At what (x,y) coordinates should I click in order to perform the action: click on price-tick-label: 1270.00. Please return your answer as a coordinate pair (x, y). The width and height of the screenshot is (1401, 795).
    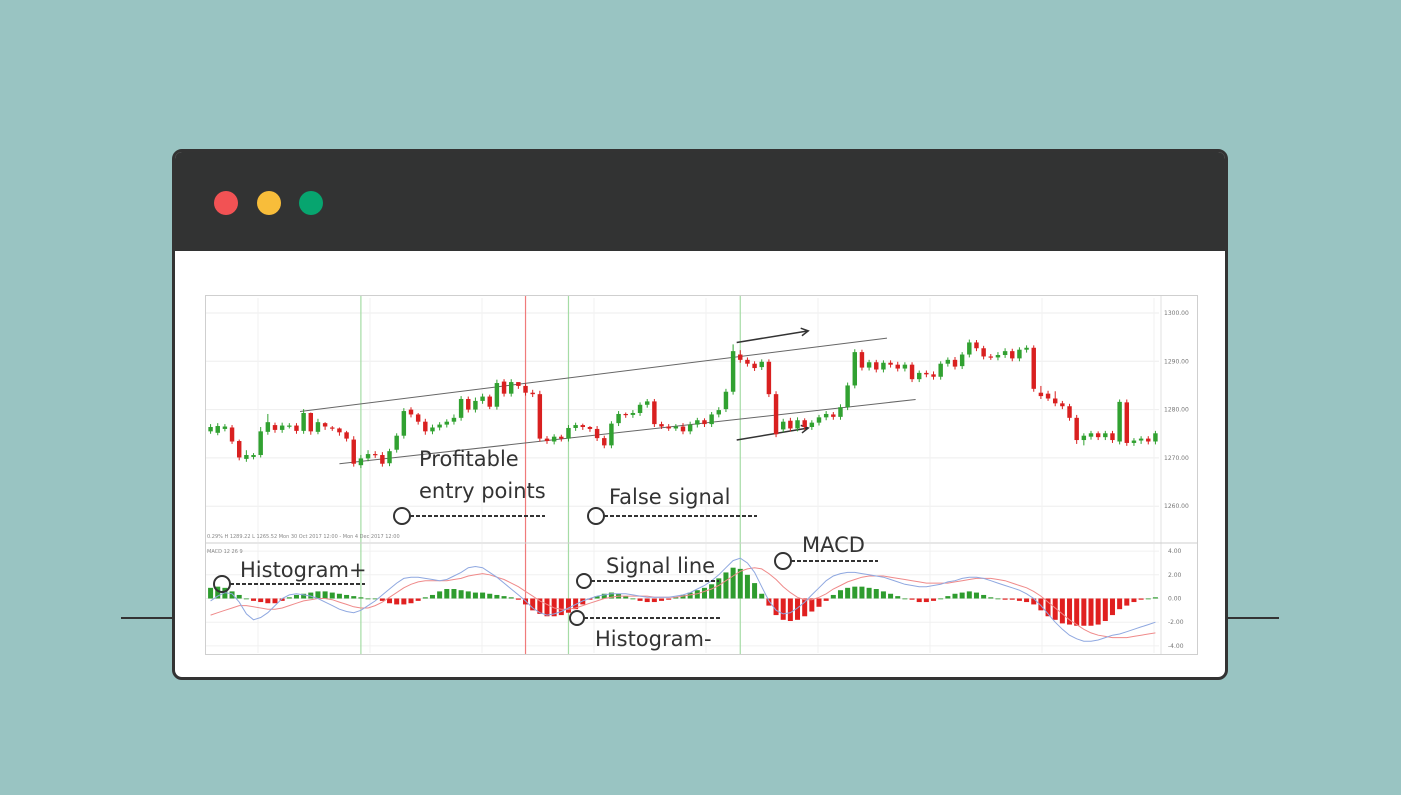
    Looking at the image, I should click on (1176, 458).